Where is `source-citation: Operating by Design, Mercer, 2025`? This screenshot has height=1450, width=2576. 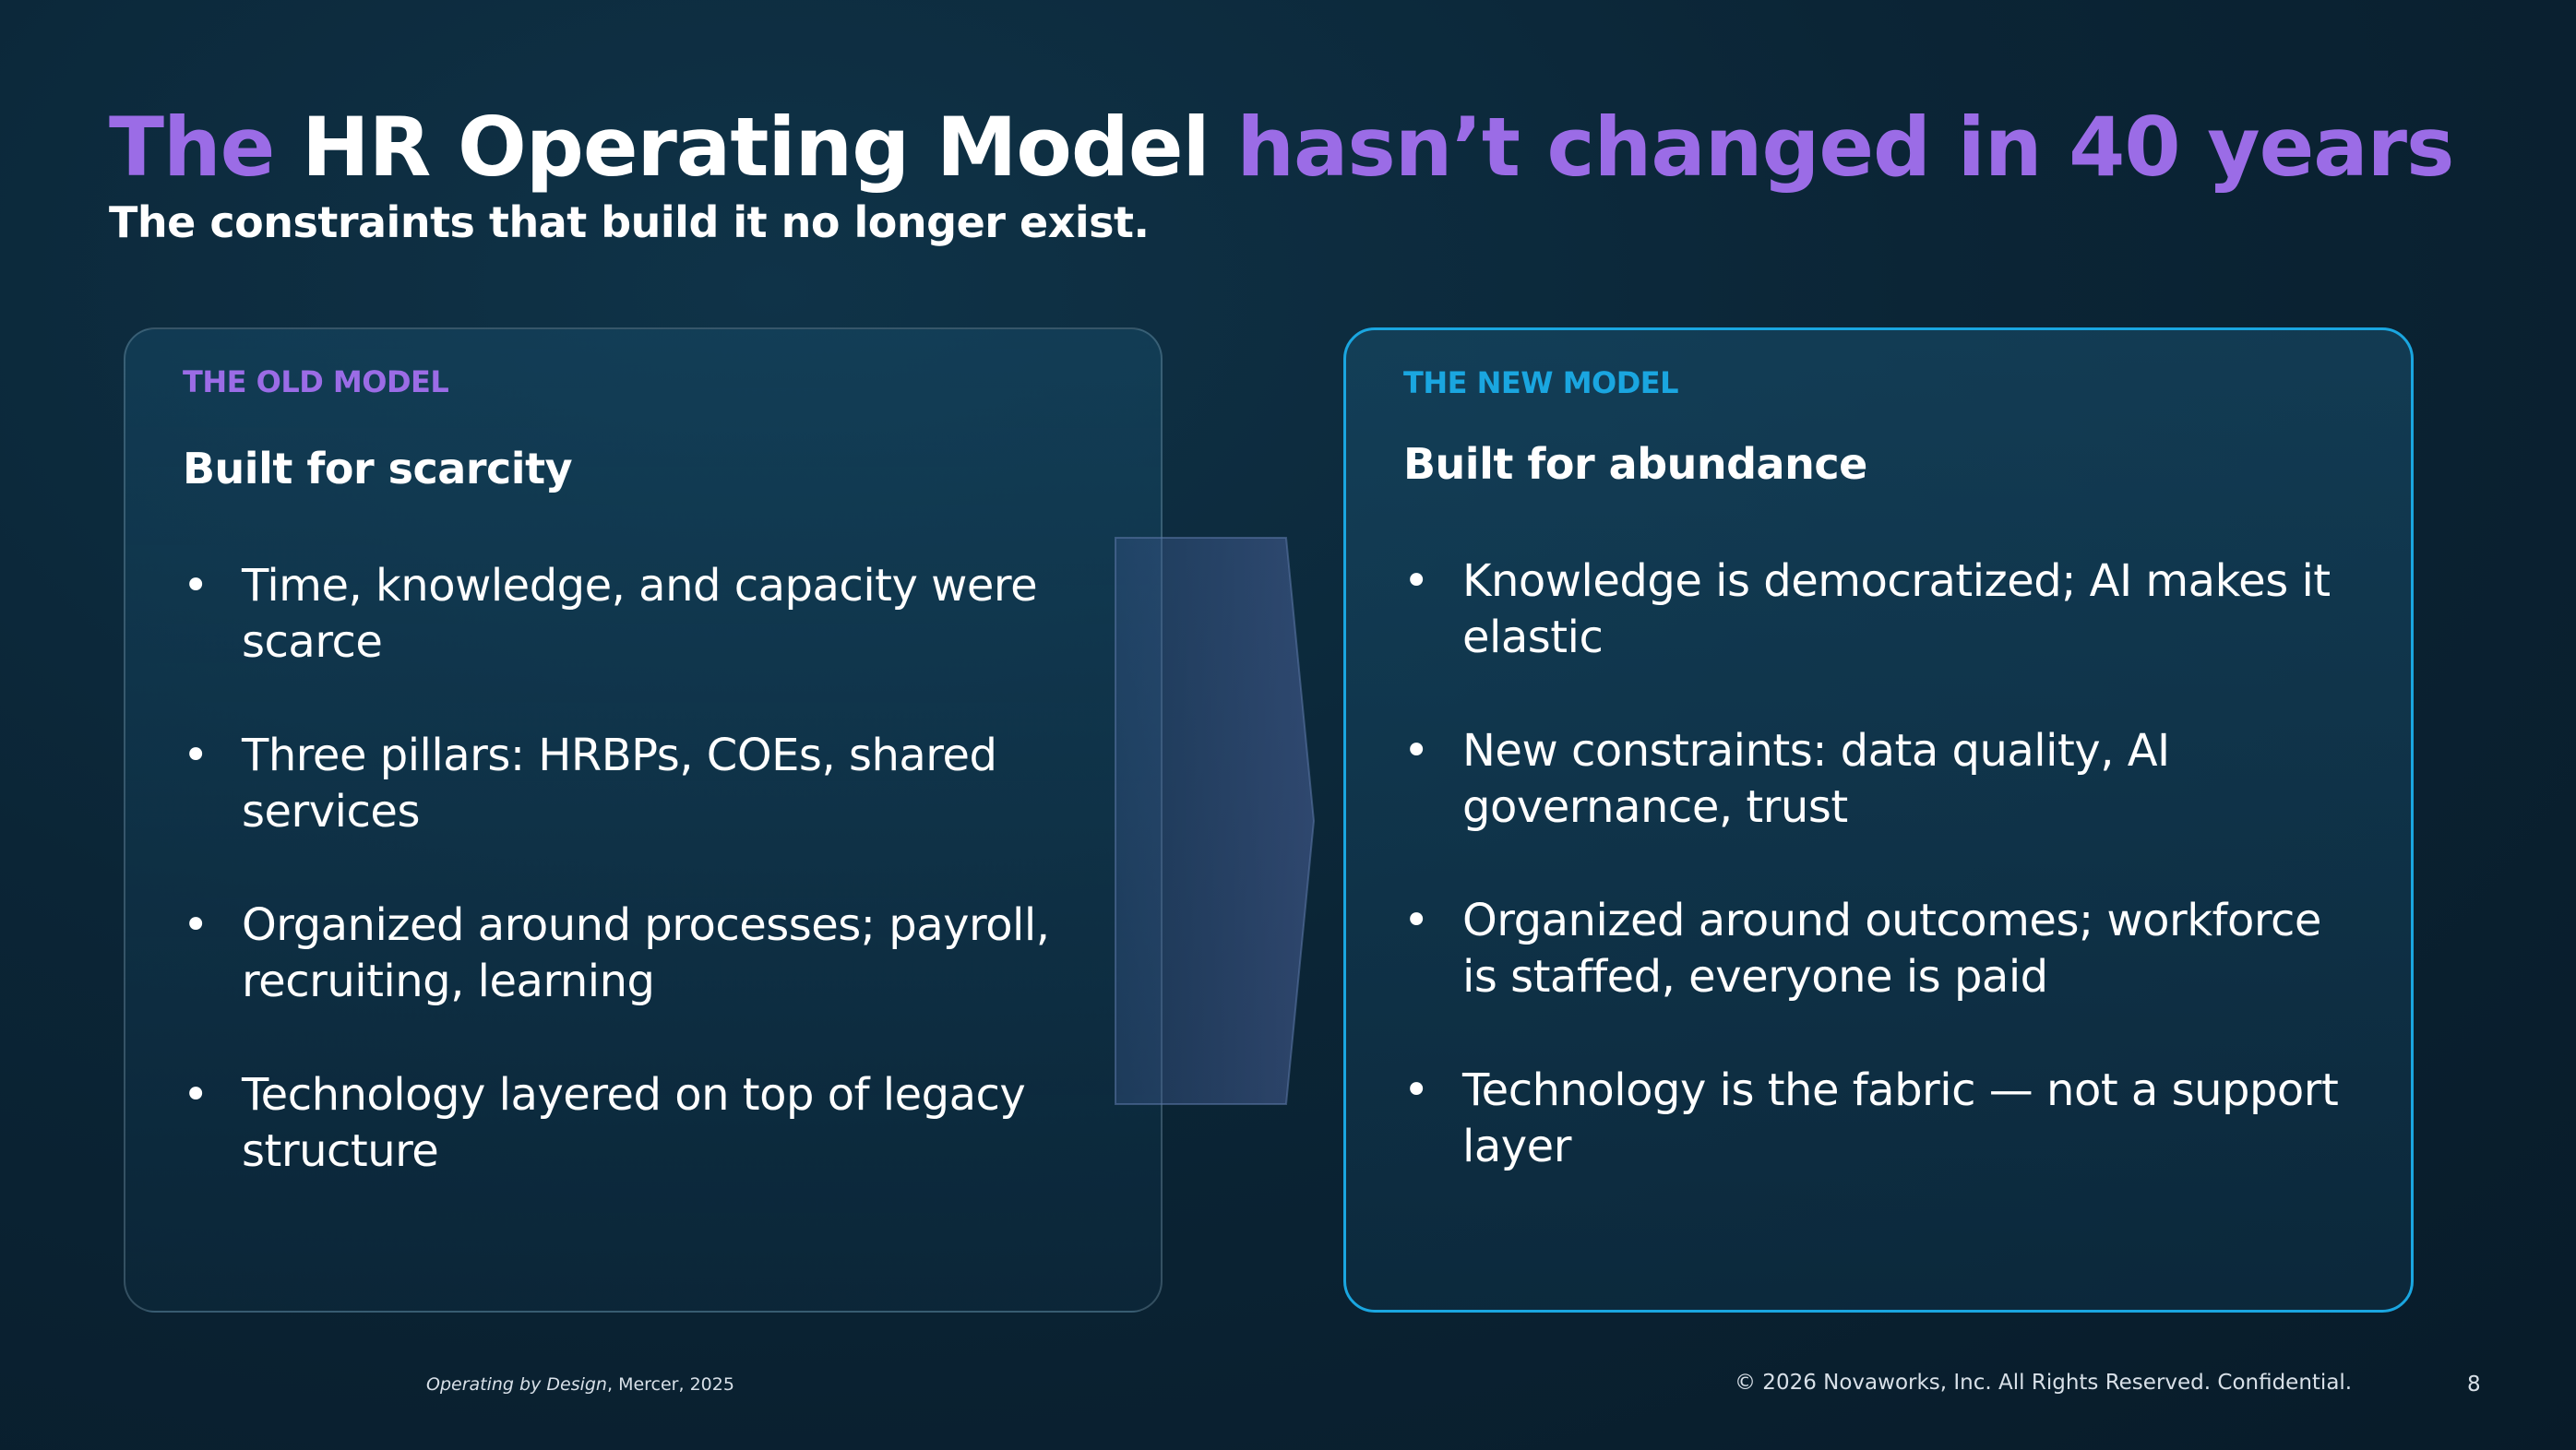
source-citation: Operating by Design, Mercer, 2025 is located at coordinates (580, 1384).